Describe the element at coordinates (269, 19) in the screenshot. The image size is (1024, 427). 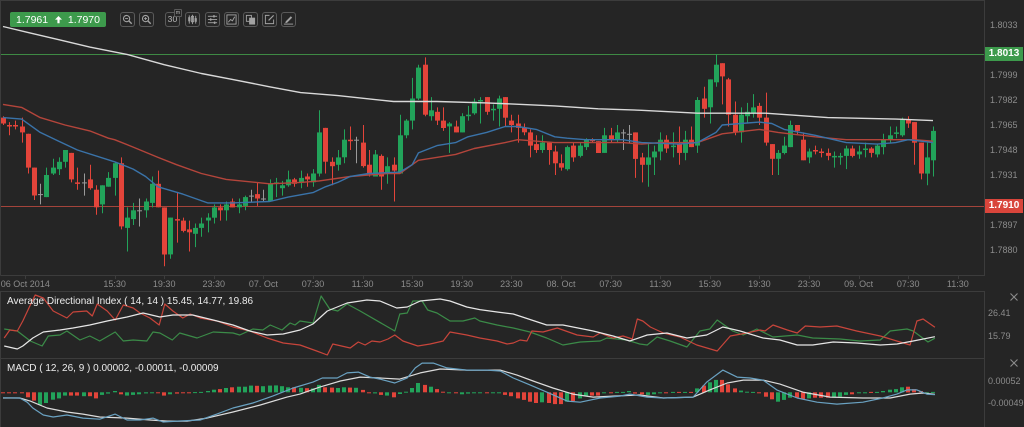
I see `annotate-button` at that location.